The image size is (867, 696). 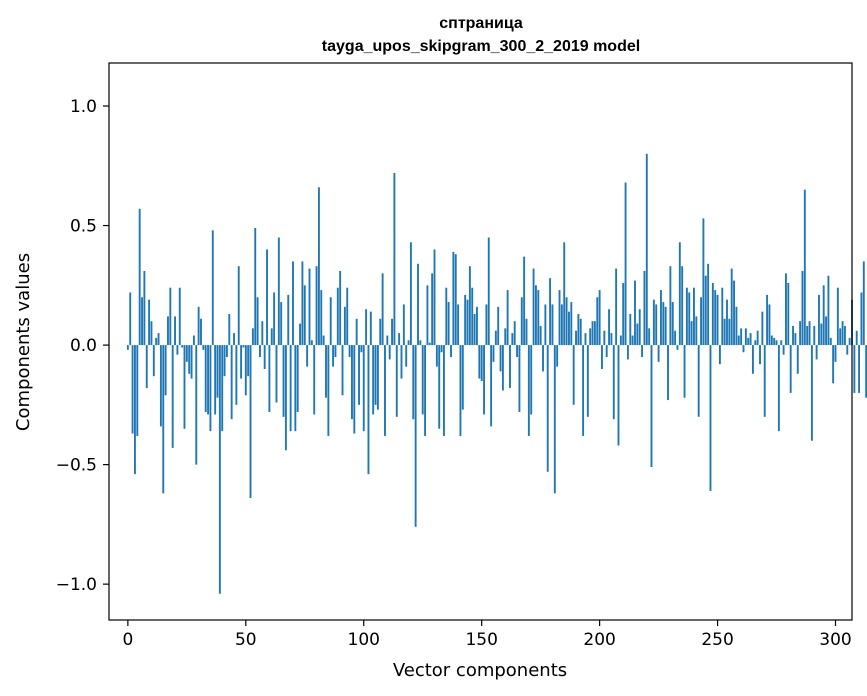 I want to click on y-tick-label: 0.5, so click(x=83, y=227).